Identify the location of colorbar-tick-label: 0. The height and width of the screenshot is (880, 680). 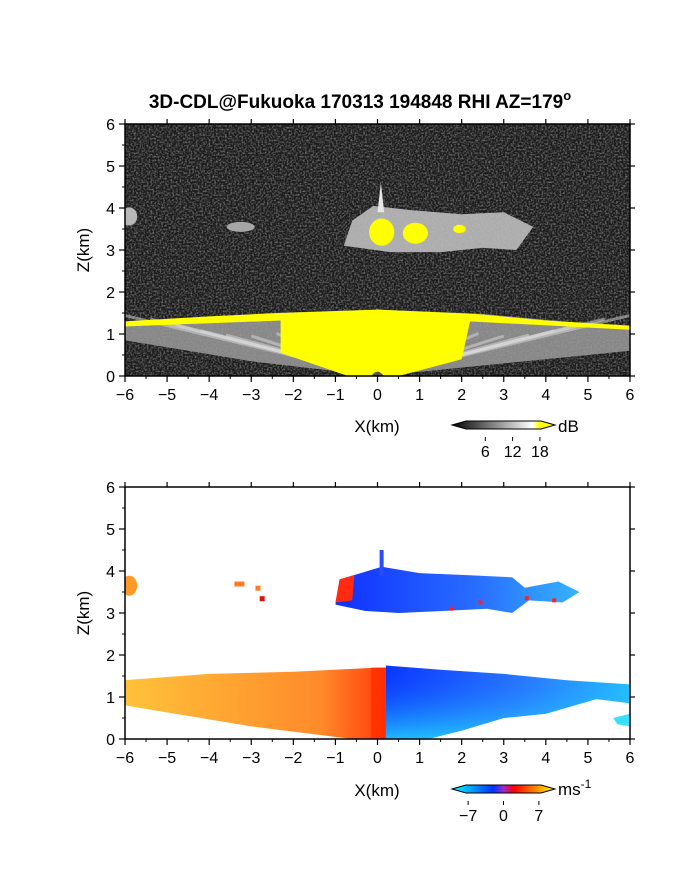
(503, 816).